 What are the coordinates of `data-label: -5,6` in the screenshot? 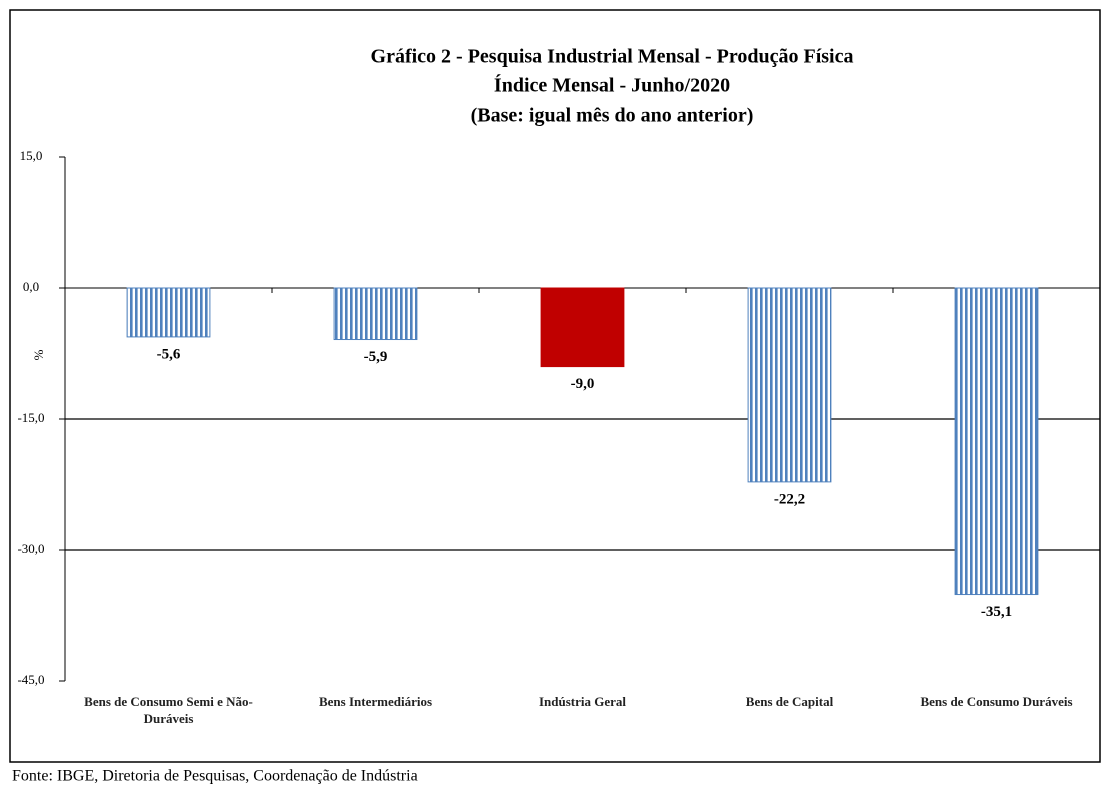 It's located at (169, 354).